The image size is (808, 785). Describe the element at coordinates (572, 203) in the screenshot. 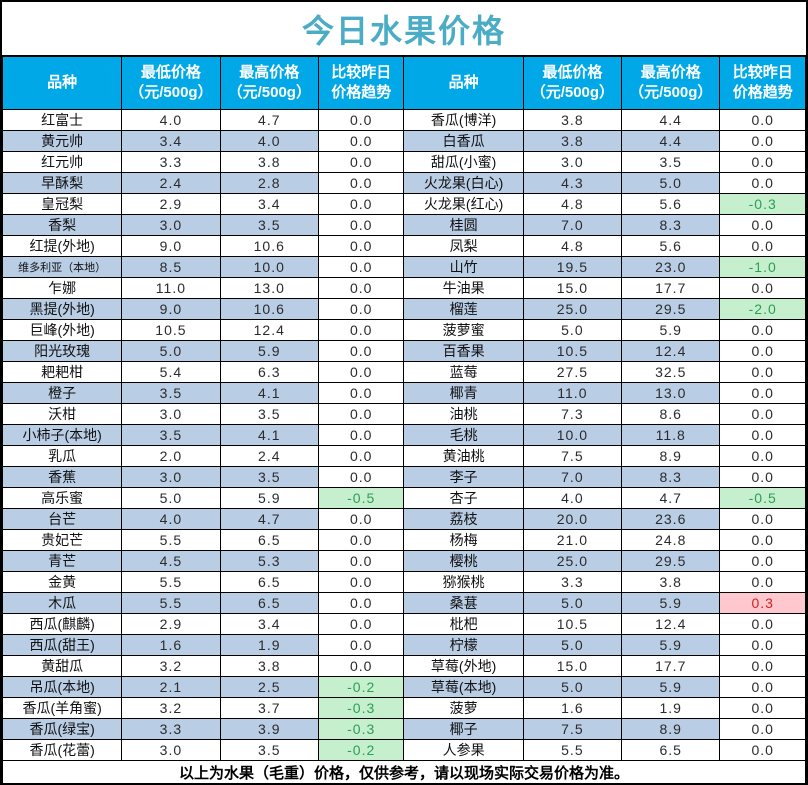

I see `min-price-cell: 4.8` at that location.